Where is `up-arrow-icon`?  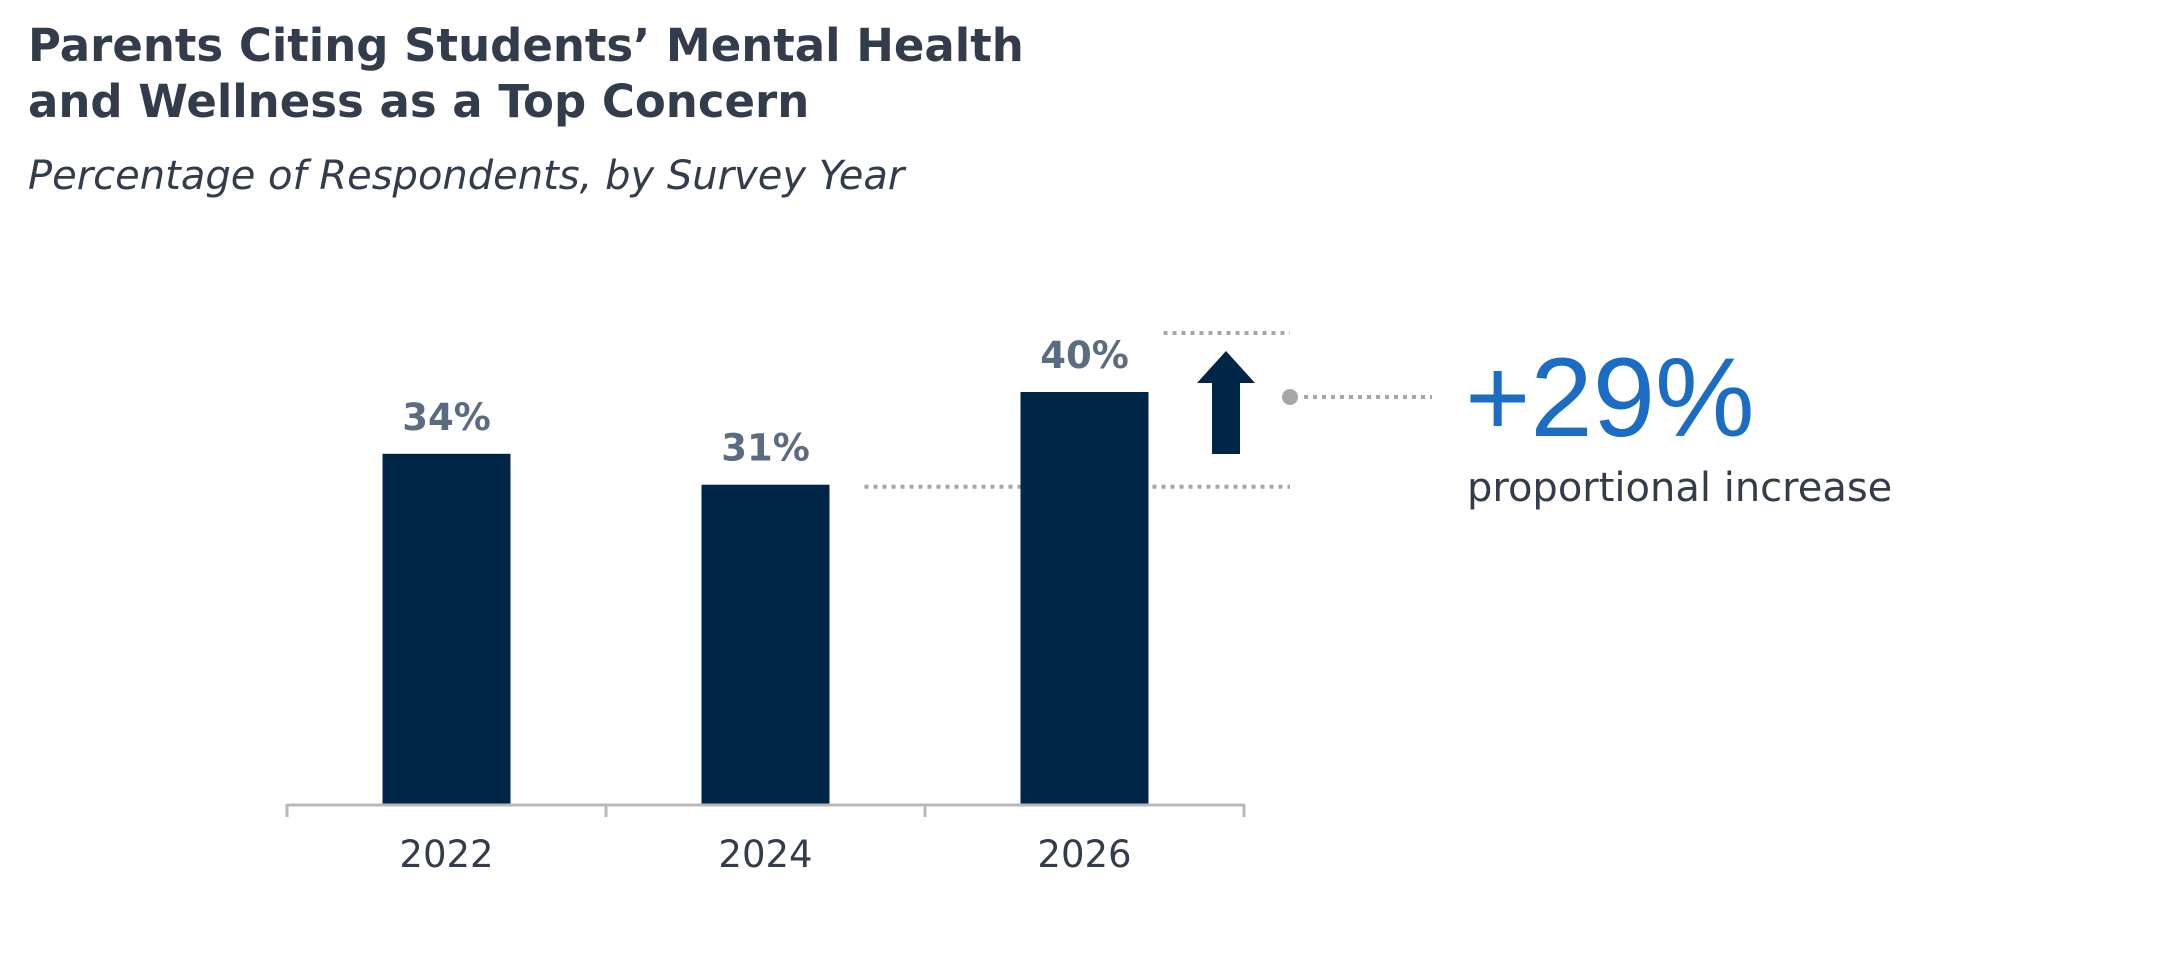
up-arrow-icon is located at coordinates (1226, 402).